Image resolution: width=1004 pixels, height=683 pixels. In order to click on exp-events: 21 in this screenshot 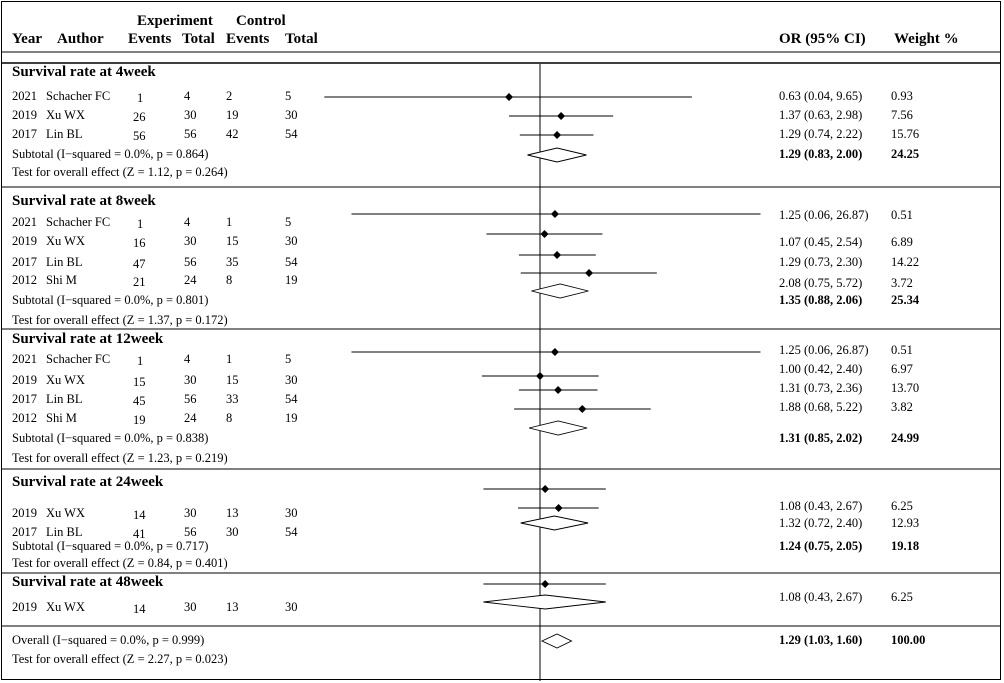, I will do `click(139, 282)`.